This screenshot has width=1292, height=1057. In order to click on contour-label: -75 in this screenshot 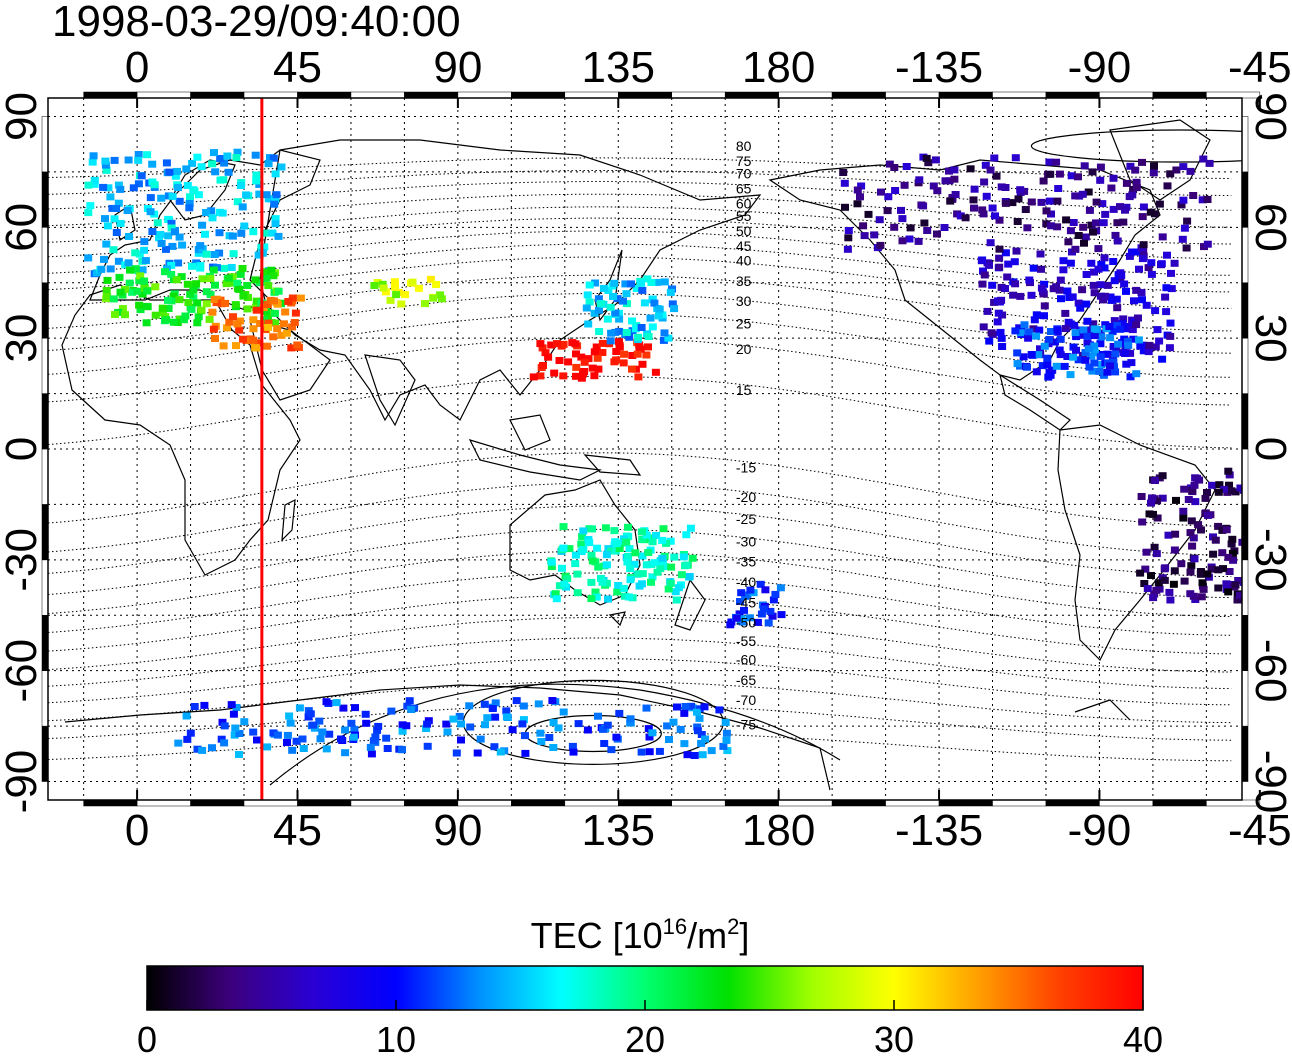, I will do `click(746, 724)`.